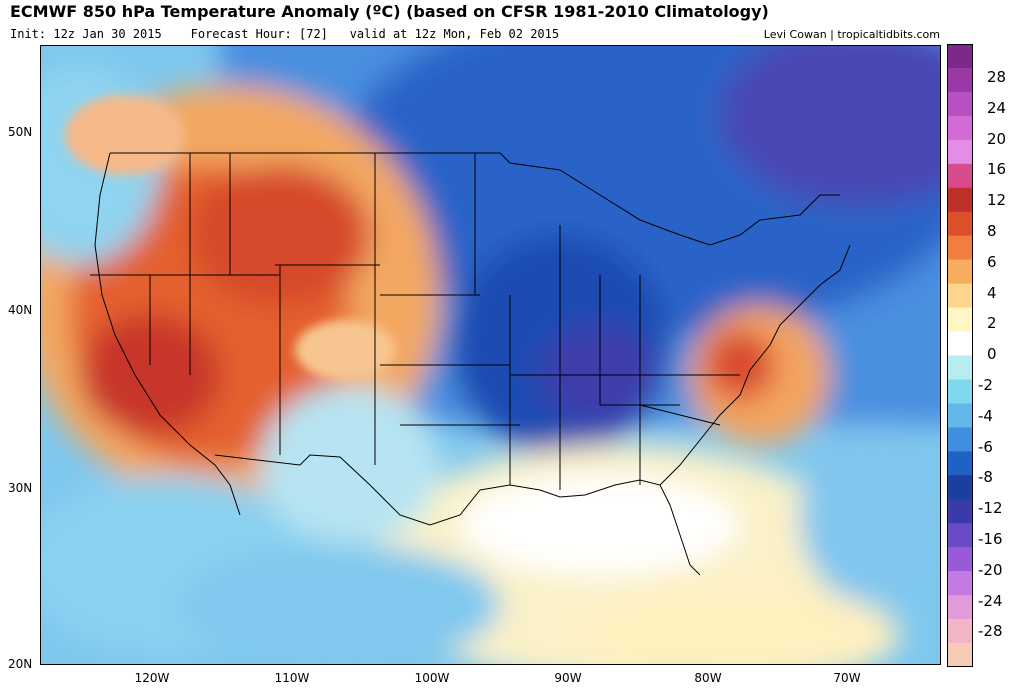 The width and height of the screenshot is (1024, 692). Describe the element at coordinates (851, 34) in the screenshot. I see `credit-text: Levi Cowan | tropicaltidbits.com` at that location.